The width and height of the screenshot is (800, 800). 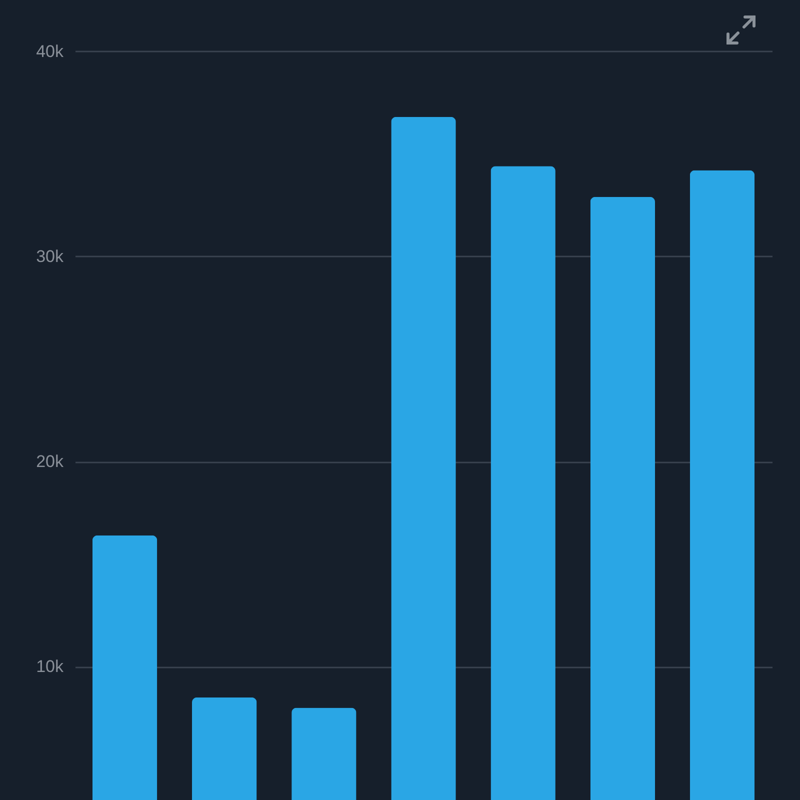 What do you see at coordinates (50, 666) in the screenshot?
I see `y-tick-label: 10k` at bounding box center [50, 666].